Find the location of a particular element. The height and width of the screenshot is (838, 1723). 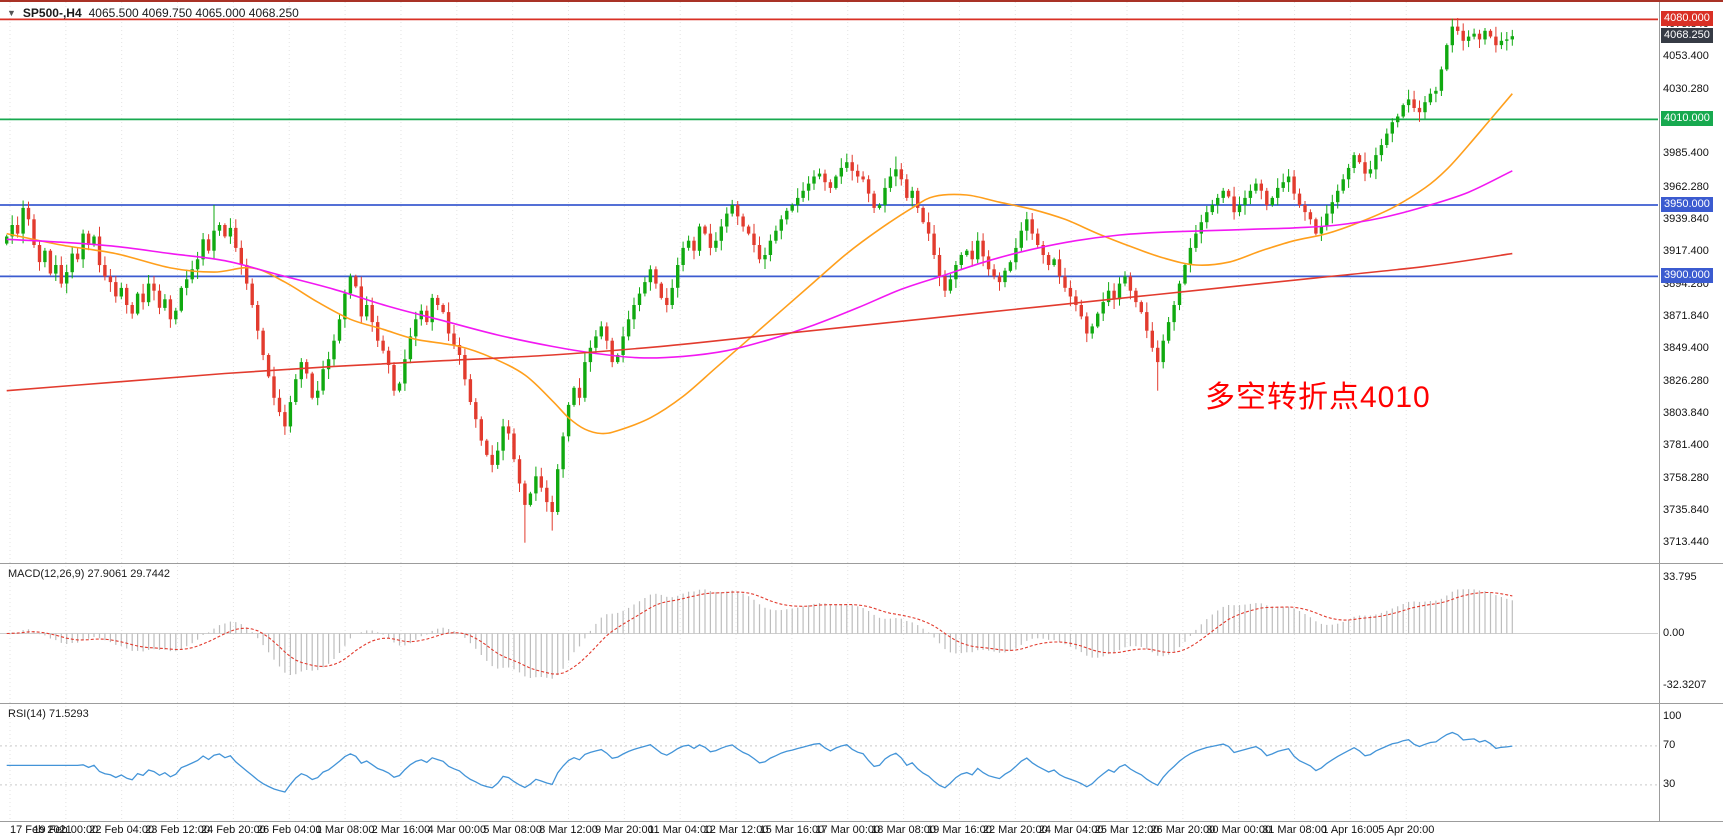

macd-scale-label: 0.00 is located at coordinates (1674, 632).